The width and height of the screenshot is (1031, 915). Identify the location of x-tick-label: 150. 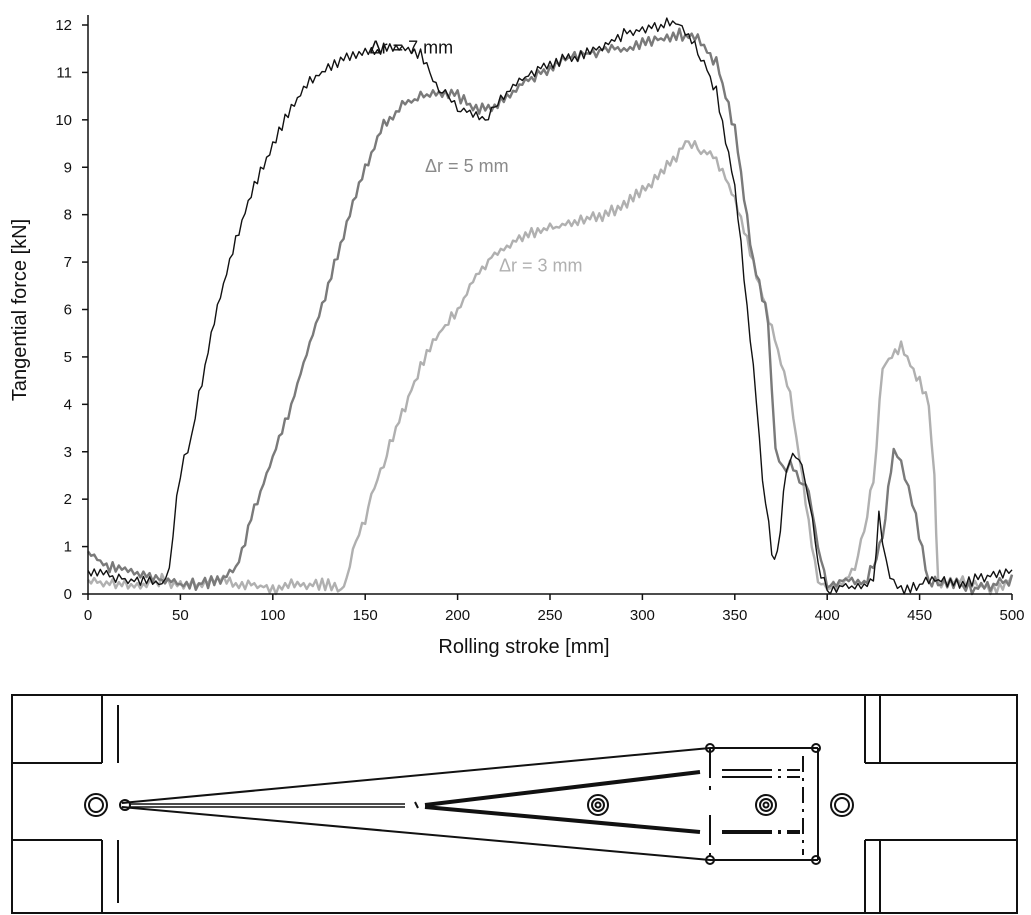
(365, 615).